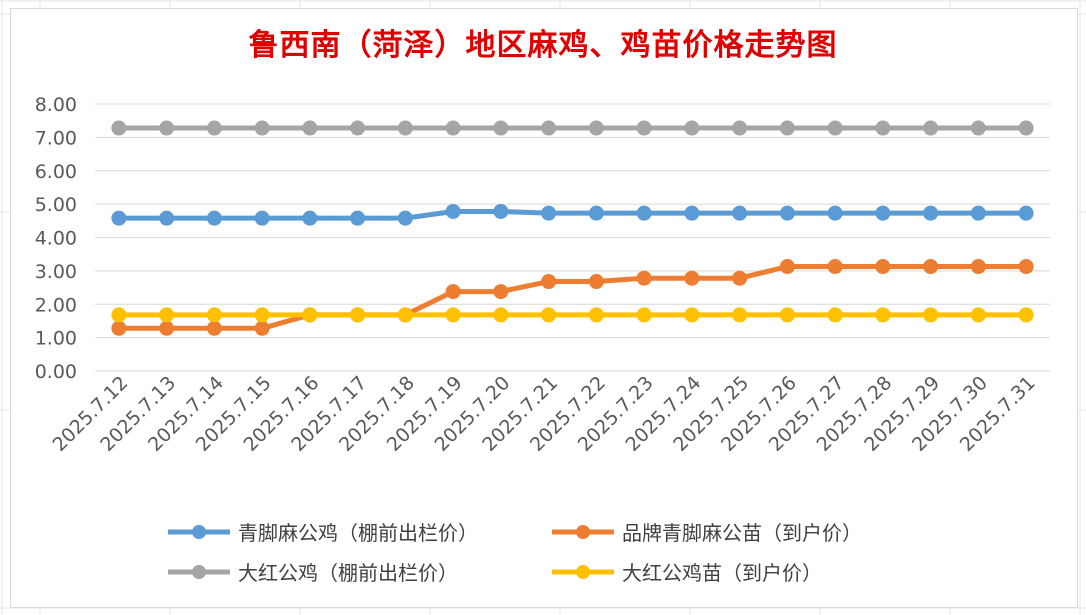  Describe the element at coordinates (199, 531) in the screenshot. I see `legend-marker-blue` at that location.